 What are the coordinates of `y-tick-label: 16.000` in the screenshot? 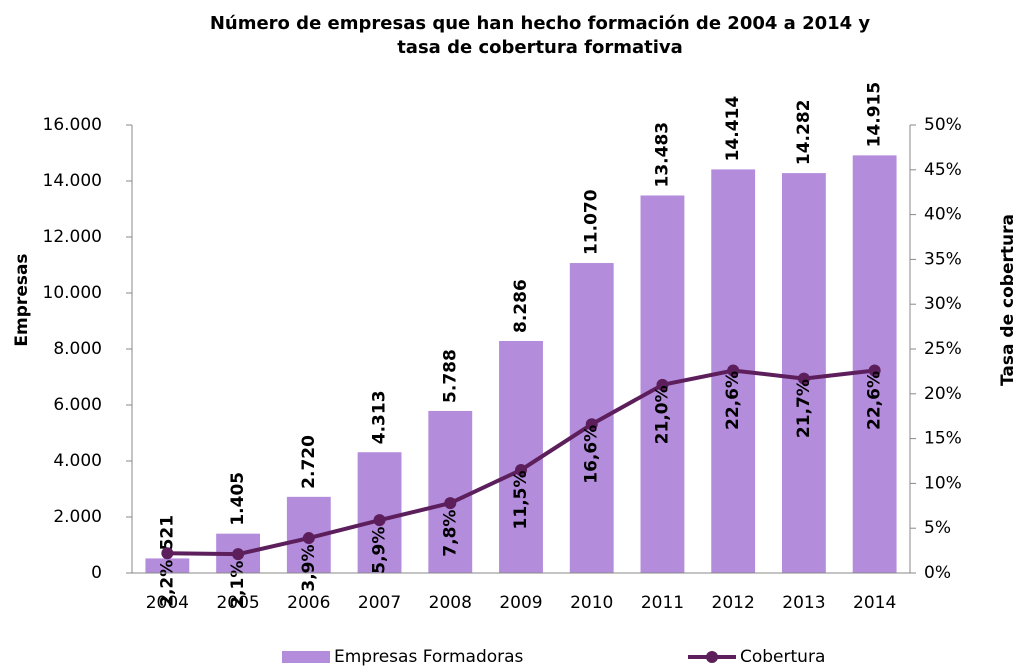 It's located at (72, 125).